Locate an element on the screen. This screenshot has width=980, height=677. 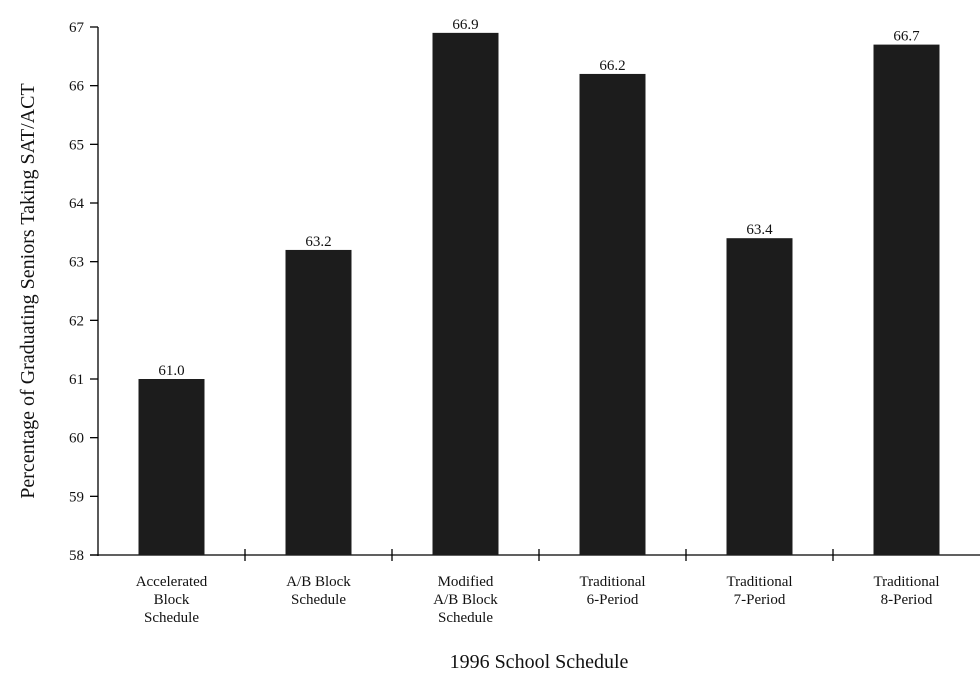
y-tick-label: 64 is located at coordinates (77, 204).